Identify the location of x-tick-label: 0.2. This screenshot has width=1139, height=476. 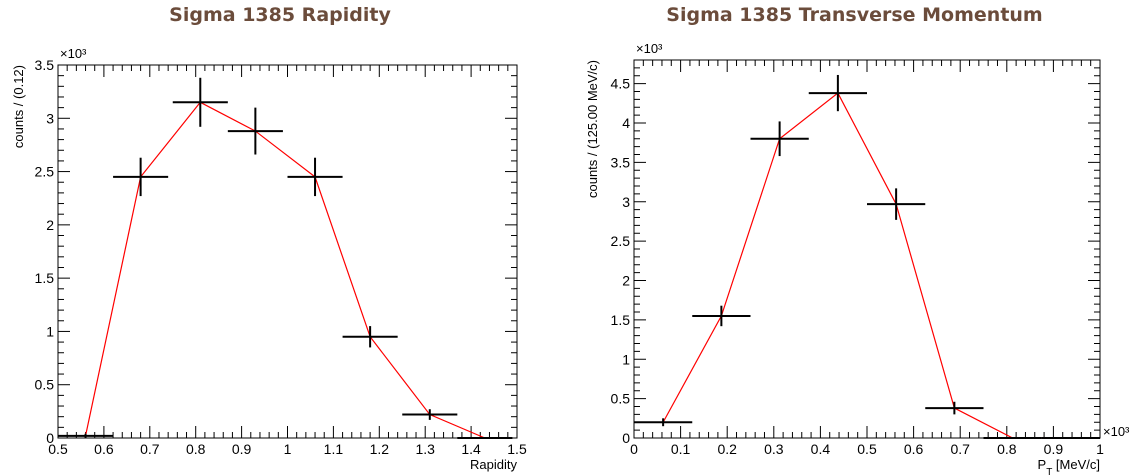
(727, 449).